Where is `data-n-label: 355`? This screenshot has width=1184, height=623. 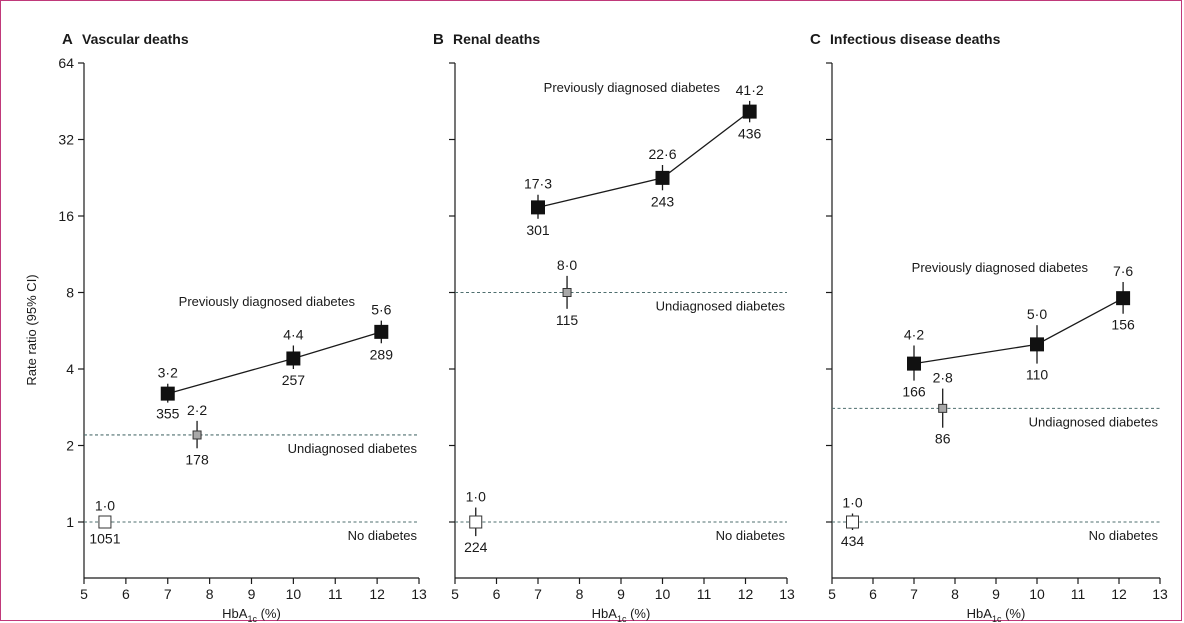
data-n-label: 355 is located at coordinates (168, 414).